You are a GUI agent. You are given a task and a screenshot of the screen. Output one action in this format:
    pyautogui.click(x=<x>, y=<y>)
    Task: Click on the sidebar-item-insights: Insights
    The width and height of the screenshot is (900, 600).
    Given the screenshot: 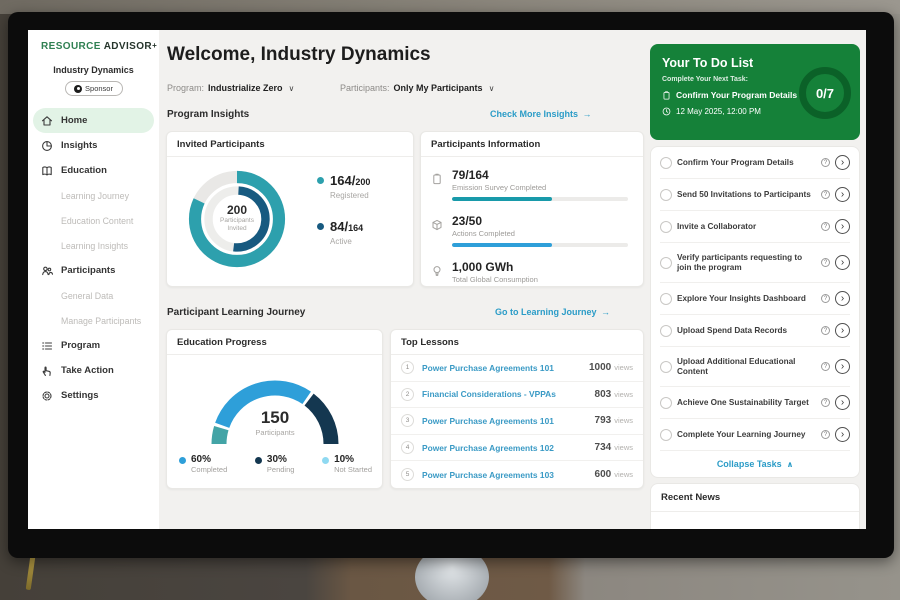 What is the action you would take?
    pyautogui.click(x=93, y=145)
    